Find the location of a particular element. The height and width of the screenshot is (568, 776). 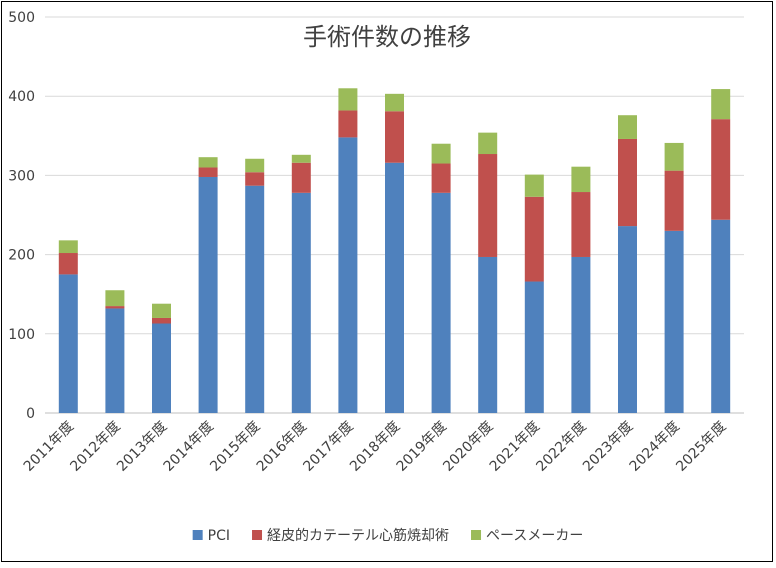

x-tick-label: 2011年度 is located at coordinates (49, 447).